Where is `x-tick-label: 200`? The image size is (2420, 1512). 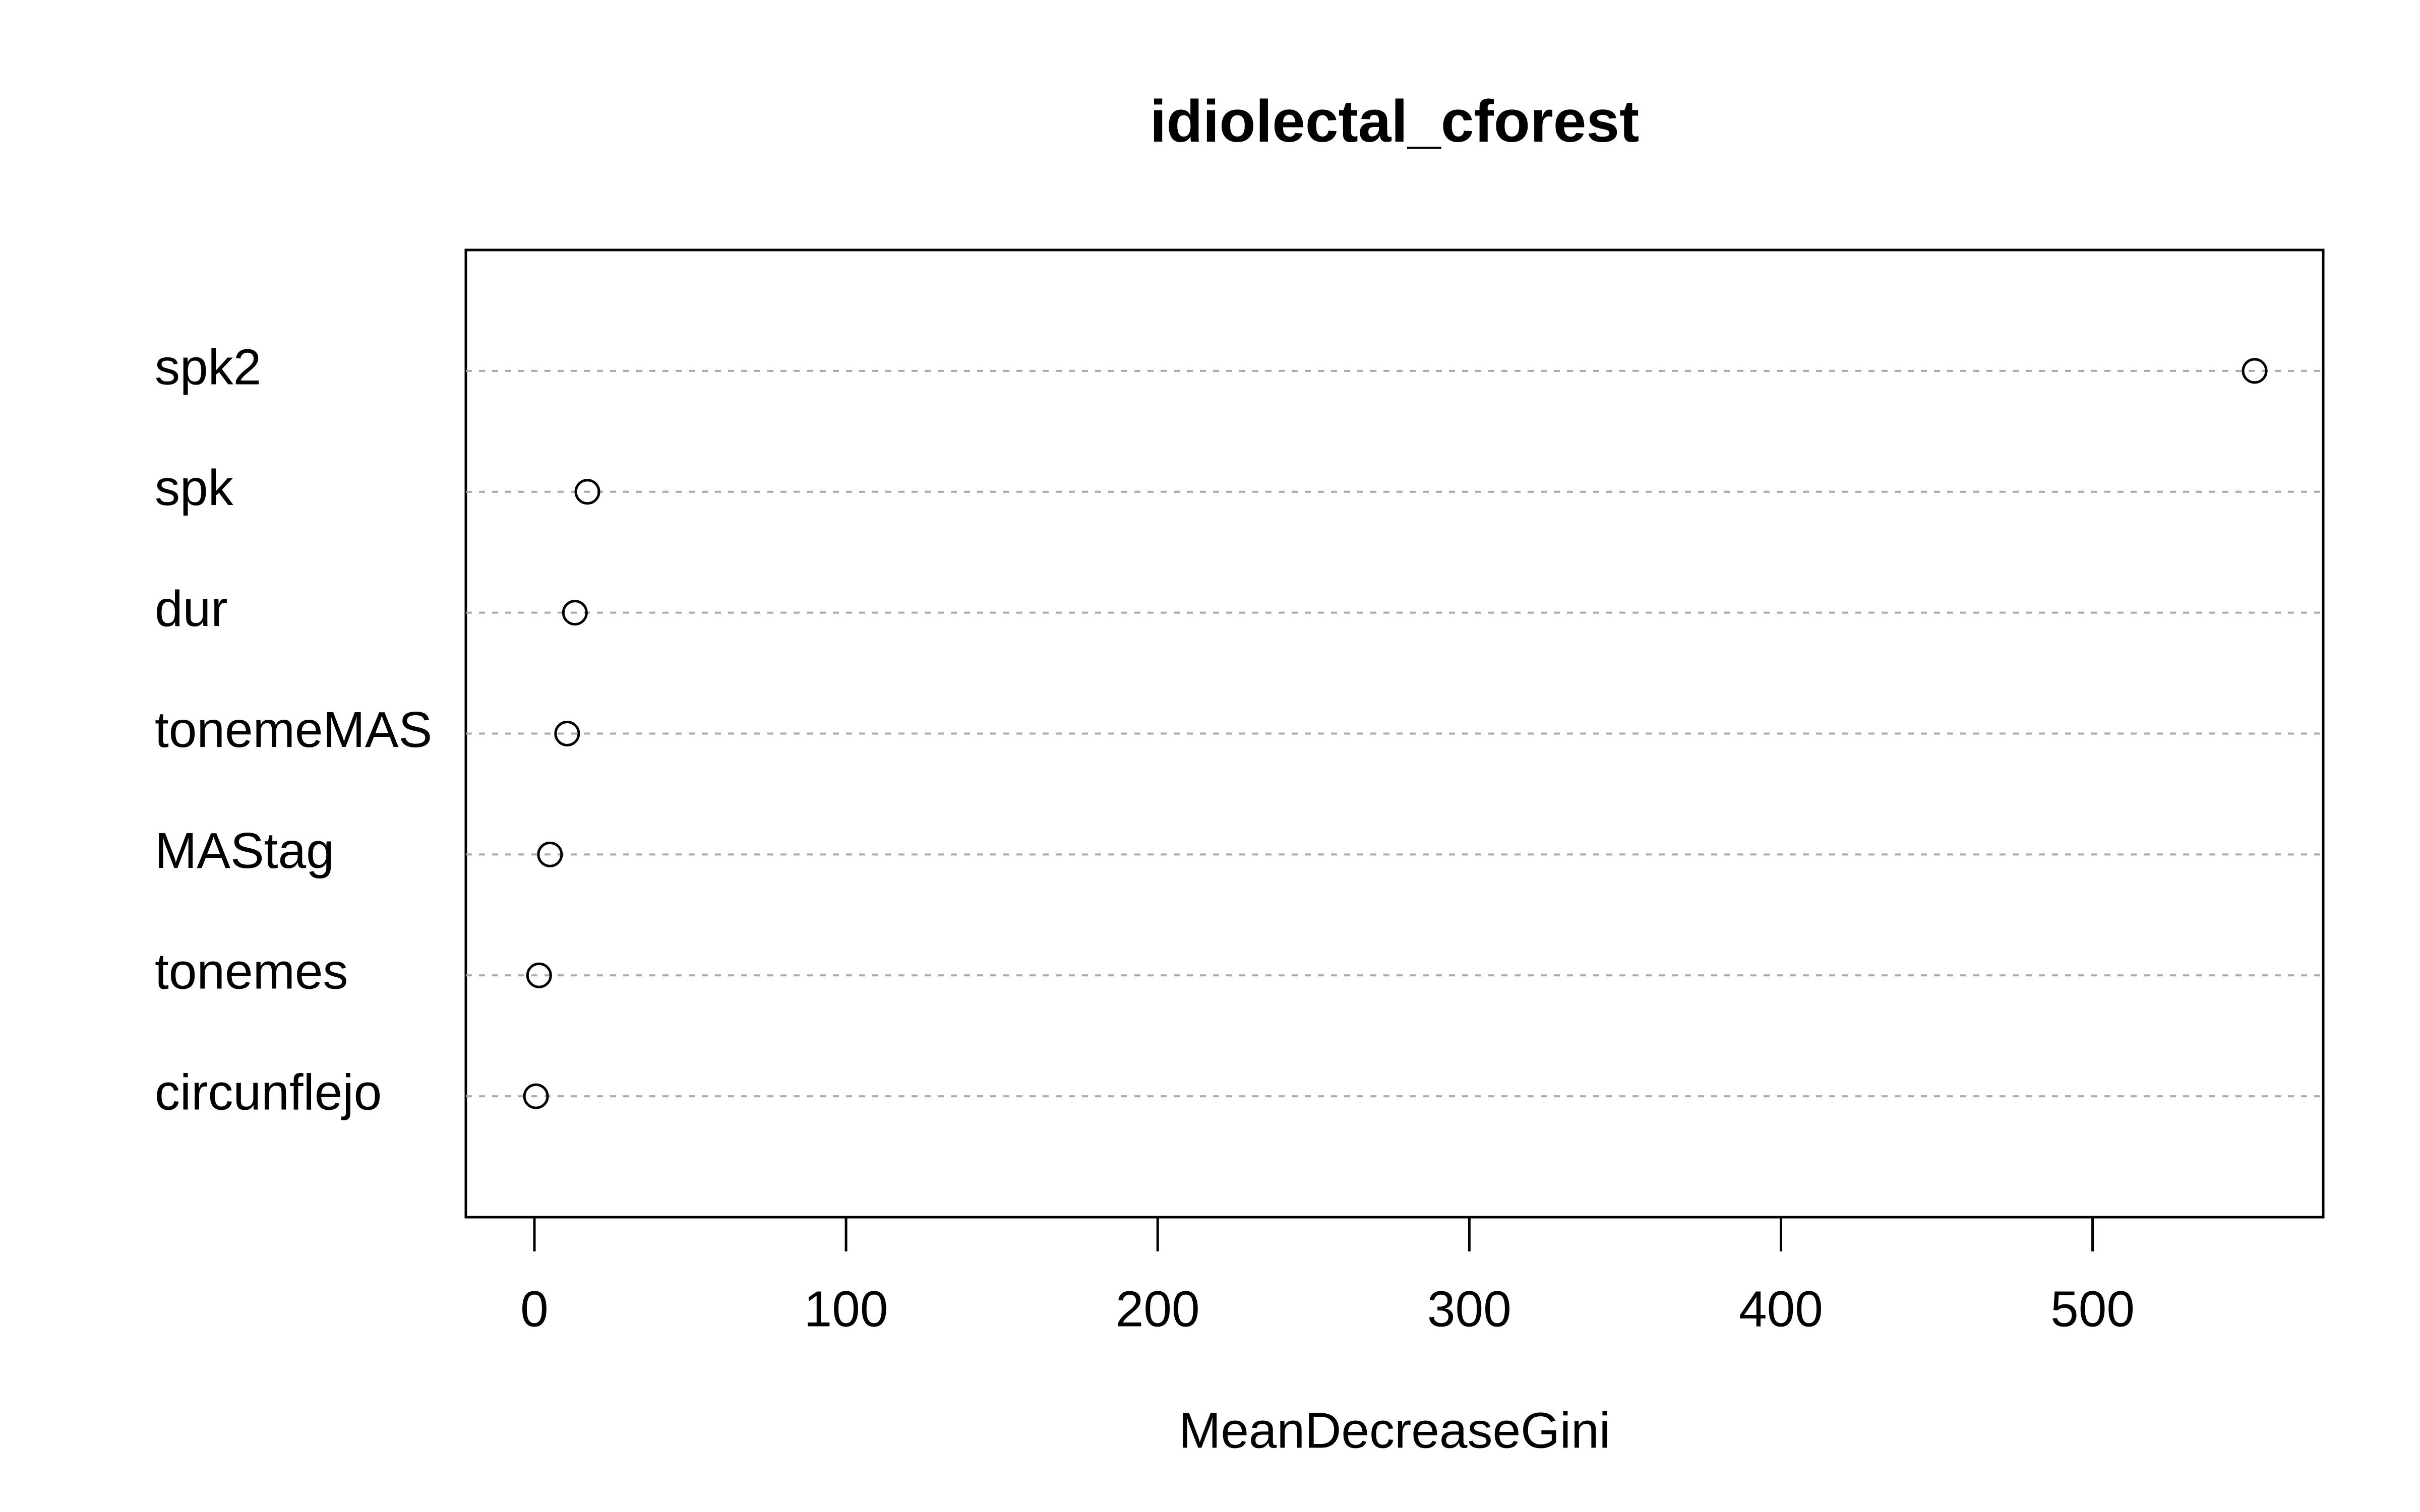
x-tick-label: 200 is located at coordinates (1158, 1309).